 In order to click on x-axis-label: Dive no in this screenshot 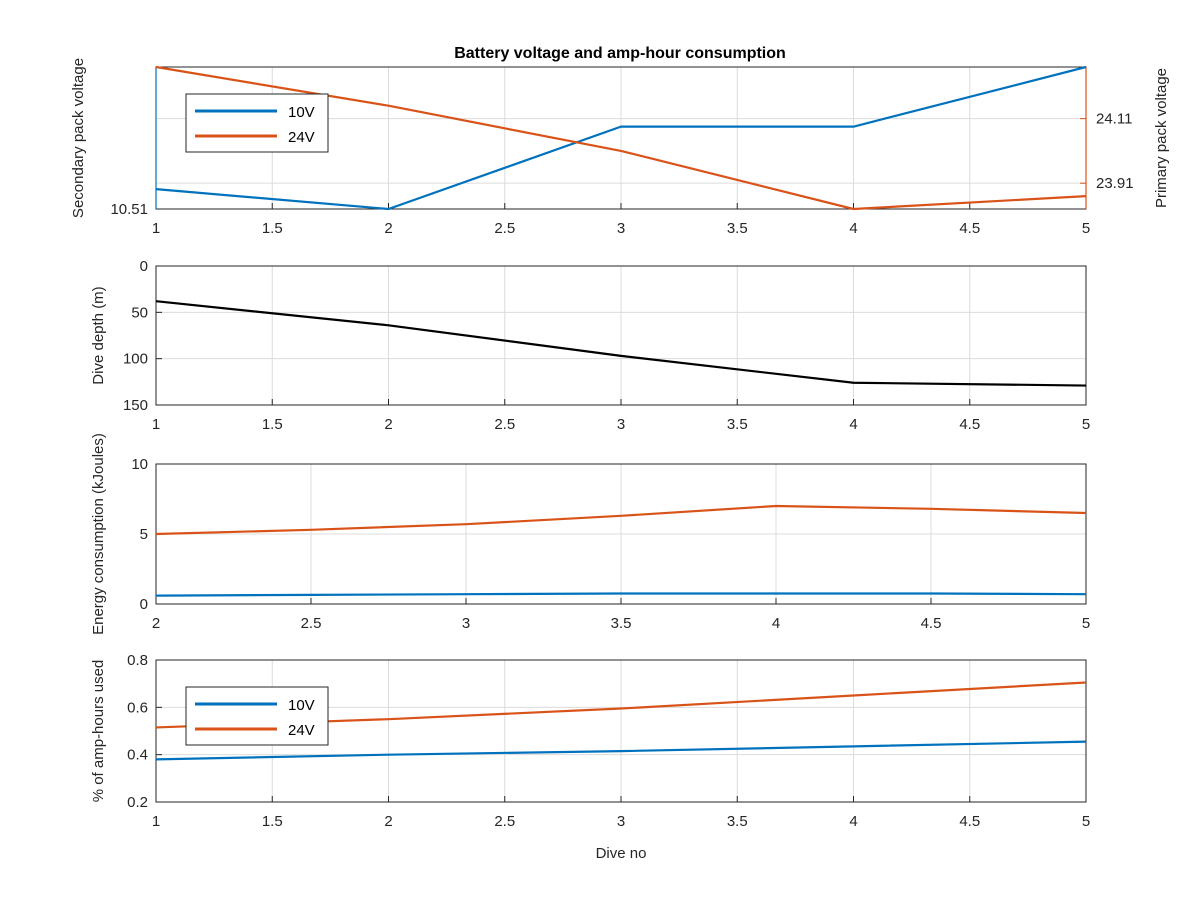, I will do `click(621, 853)`.